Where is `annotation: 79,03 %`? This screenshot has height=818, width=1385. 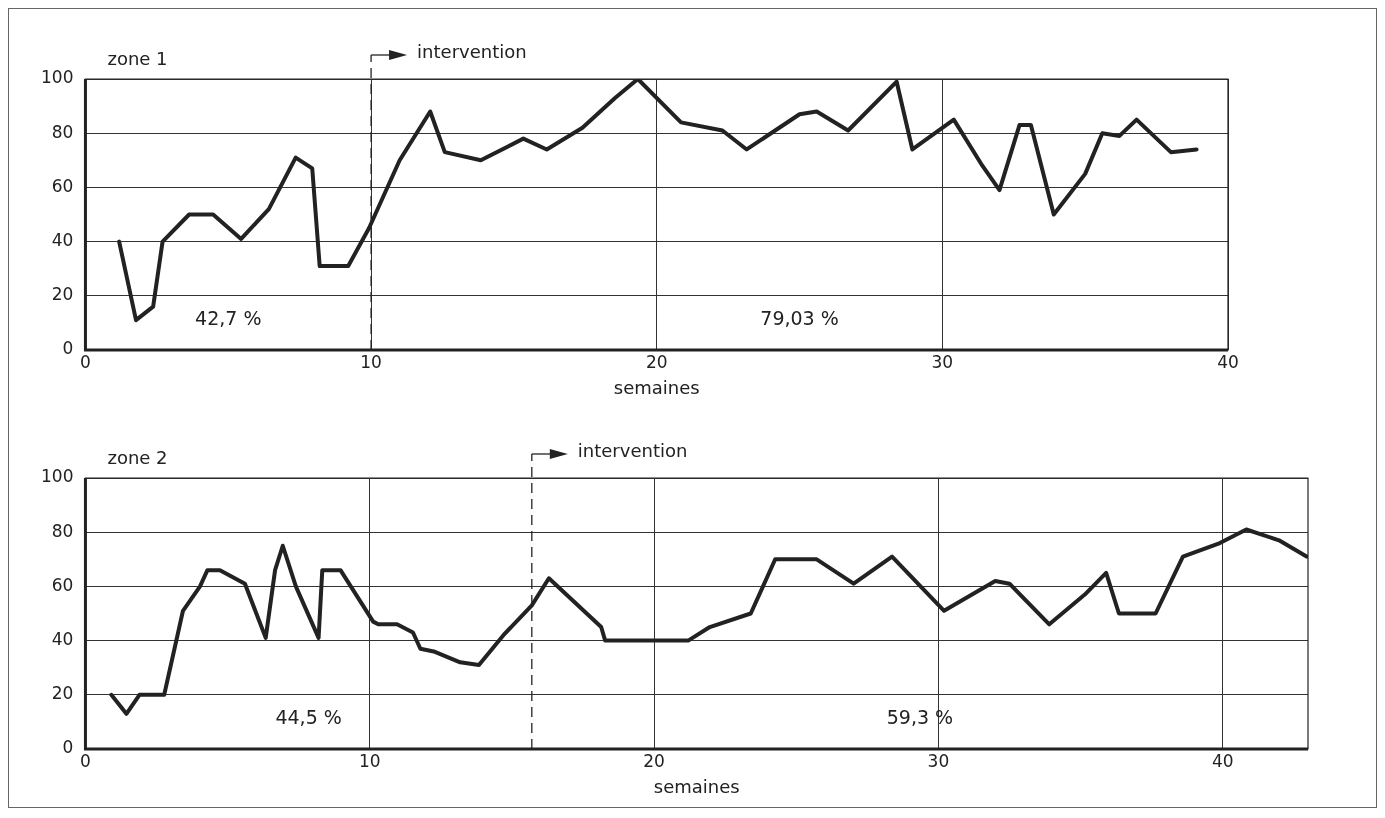 annotation: 79,03 % is located at coordinates (799, 317).